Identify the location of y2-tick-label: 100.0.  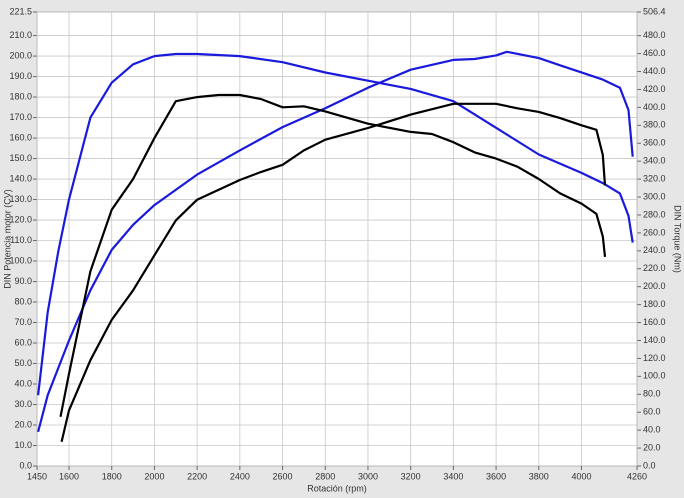
(654, 376).